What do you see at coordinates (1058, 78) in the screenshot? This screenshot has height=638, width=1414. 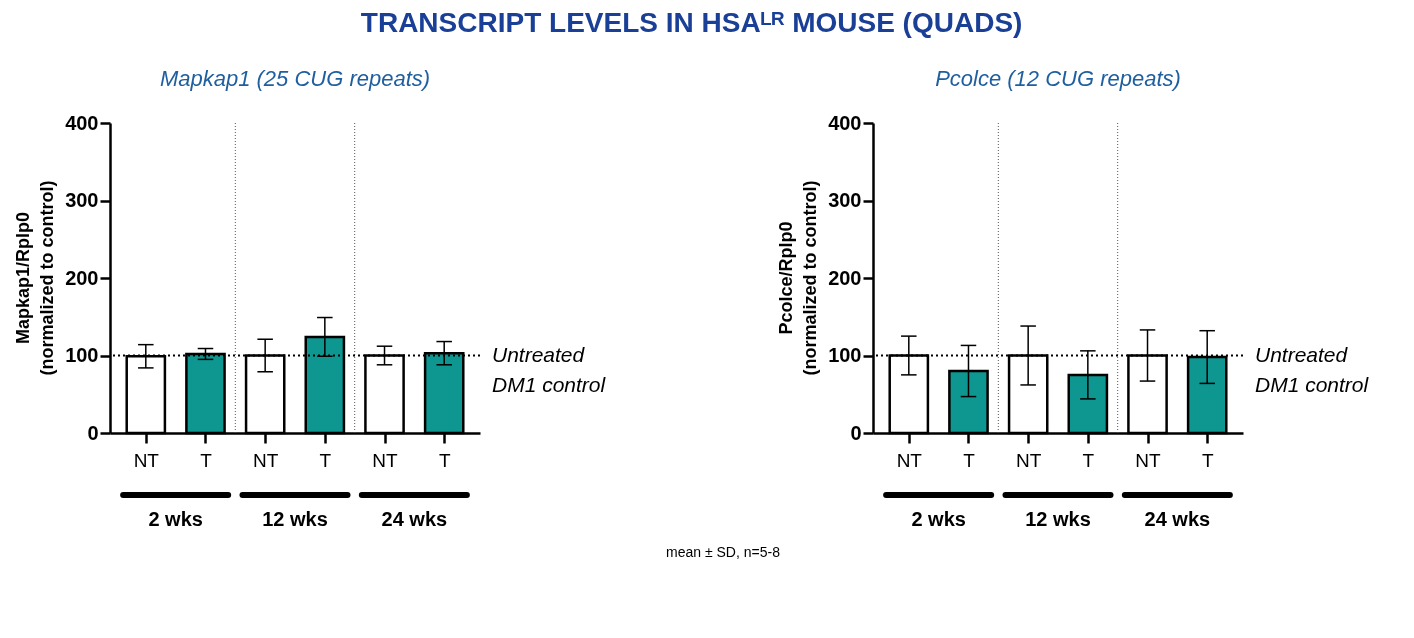 I see `chart-subtitle: Pcolce (12 CUG repeats)` at bounding box center [1058, 78].